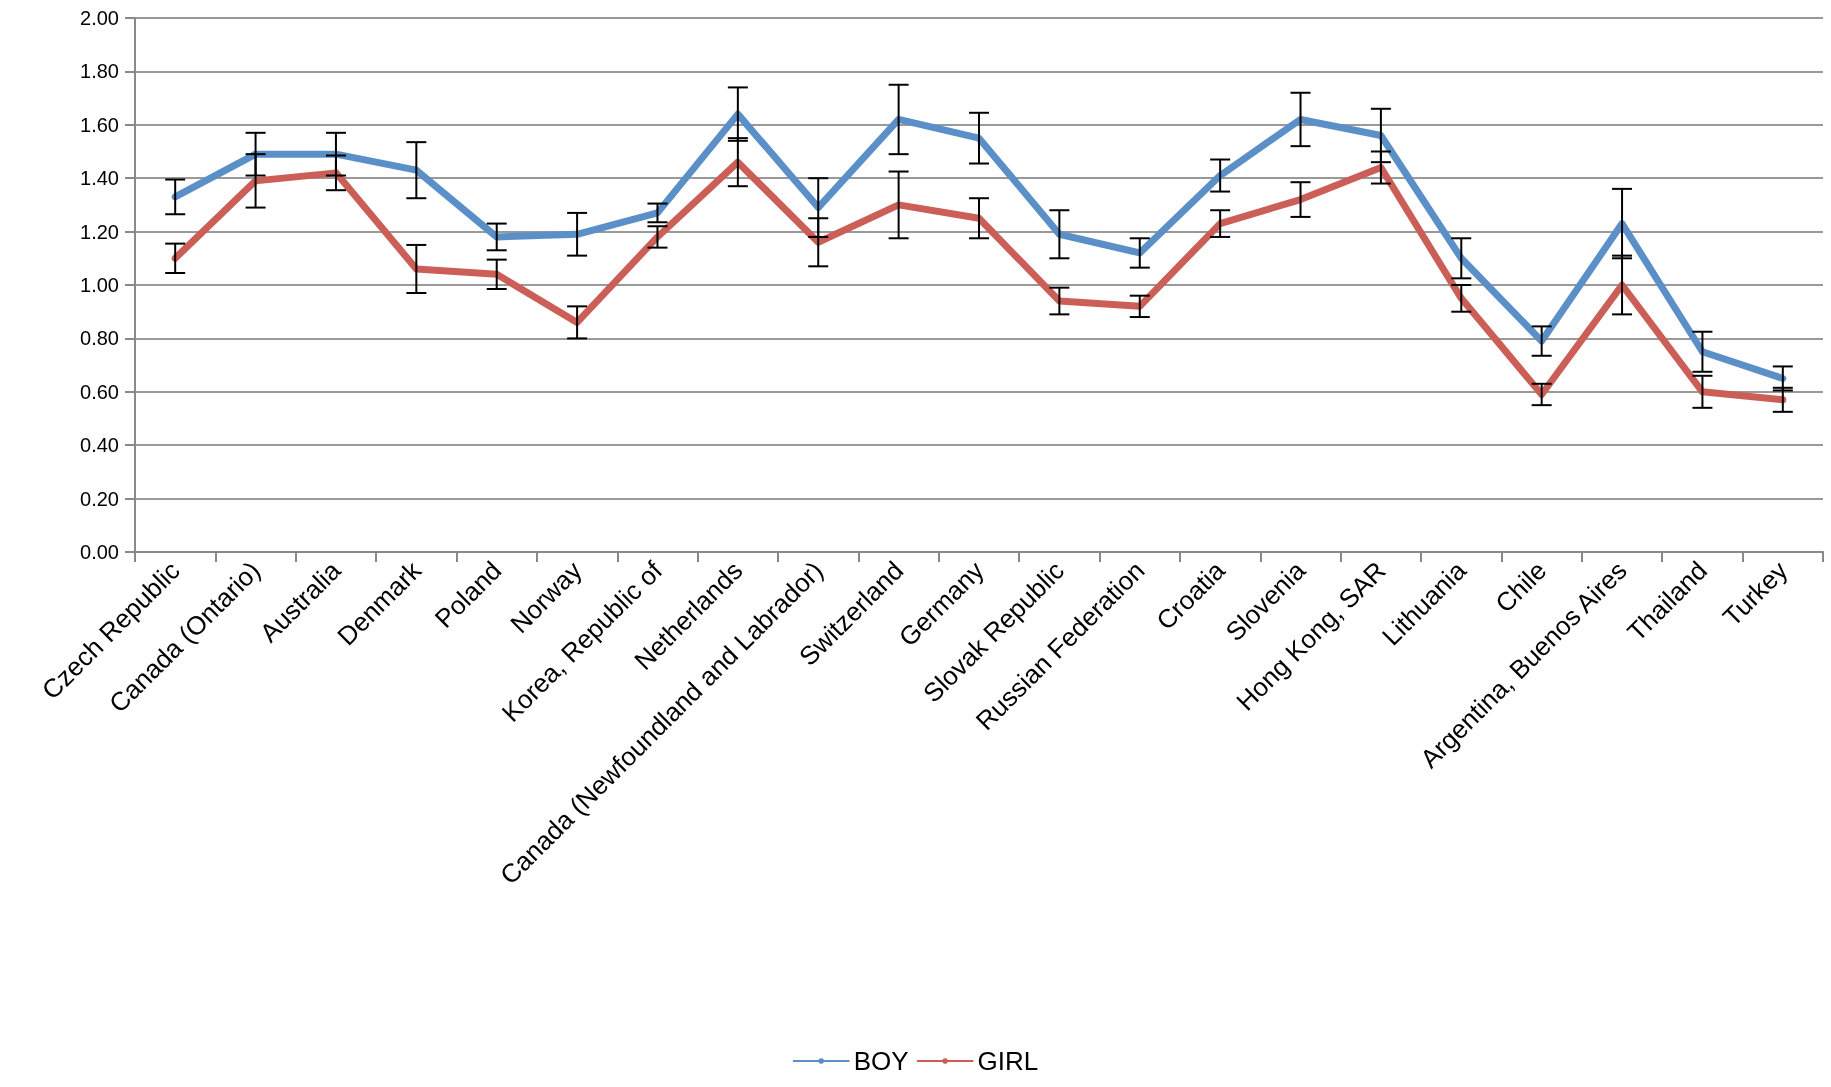  I want to click on y-tick-label: 1.40, so click(99, 178).